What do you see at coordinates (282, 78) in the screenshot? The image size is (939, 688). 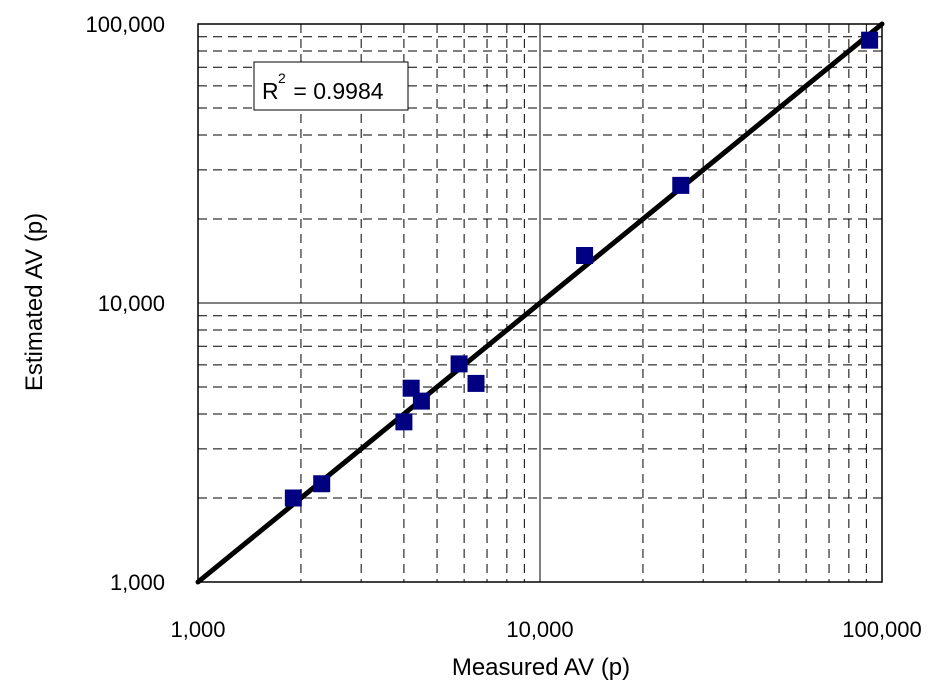 I see `r-squared-superscript: 2` at bounding box center [282, 78].